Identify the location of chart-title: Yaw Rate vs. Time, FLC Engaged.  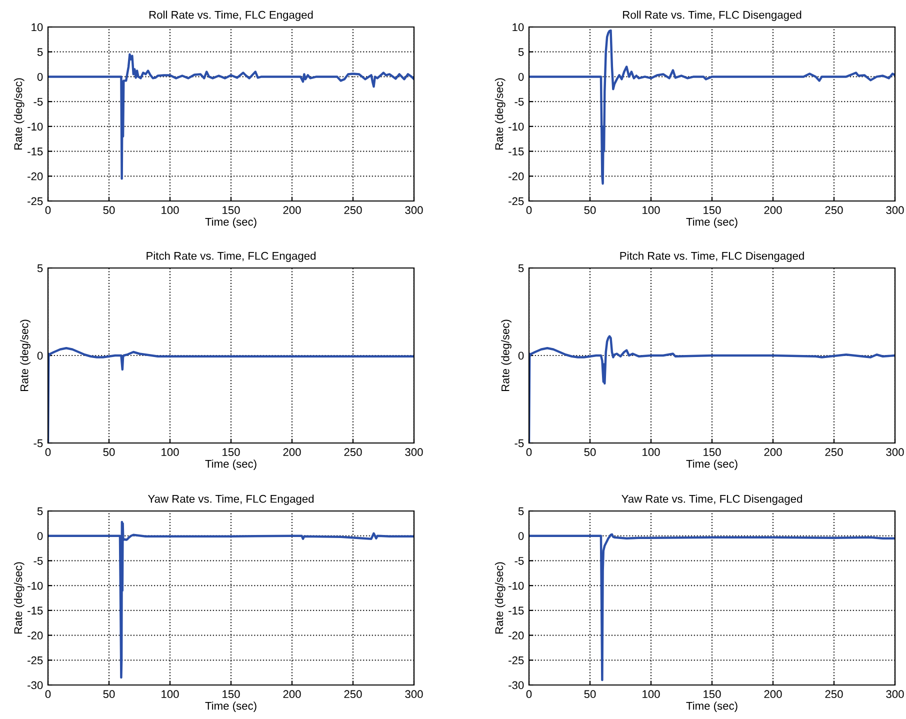
(231, 499).